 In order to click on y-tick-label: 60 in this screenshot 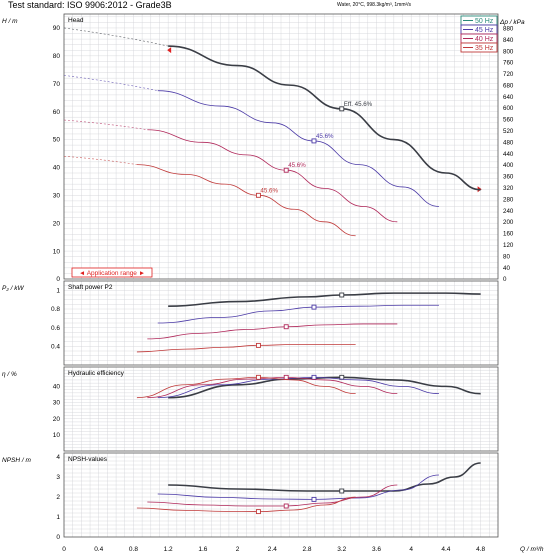, I will do `click(57, 112)`.